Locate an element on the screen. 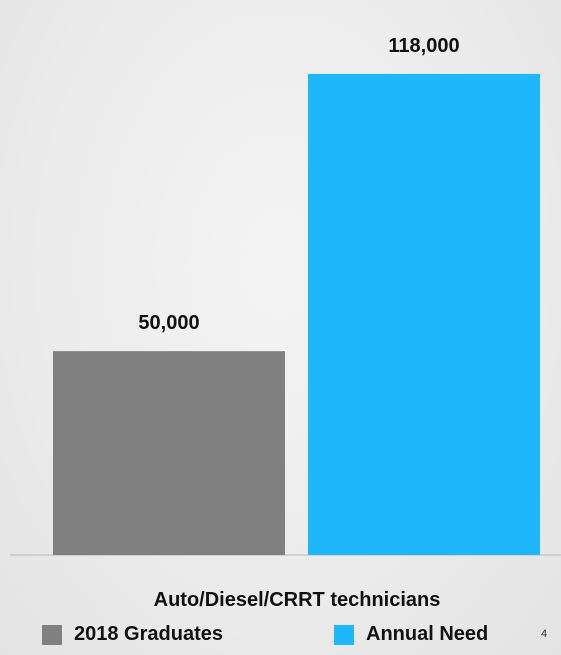  legend-label-annual-need: Annual Need is located at coordinates (427, 634).